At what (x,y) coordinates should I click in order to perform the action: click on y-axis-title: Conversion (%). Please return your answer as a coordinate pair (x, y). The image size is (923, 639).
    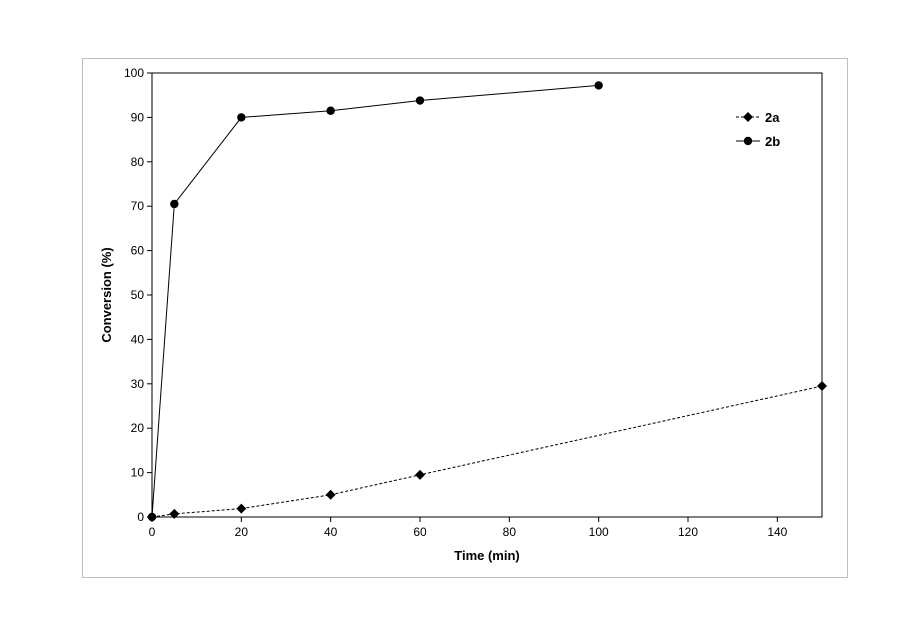
    Looking at the image, I should click on (106, 294).